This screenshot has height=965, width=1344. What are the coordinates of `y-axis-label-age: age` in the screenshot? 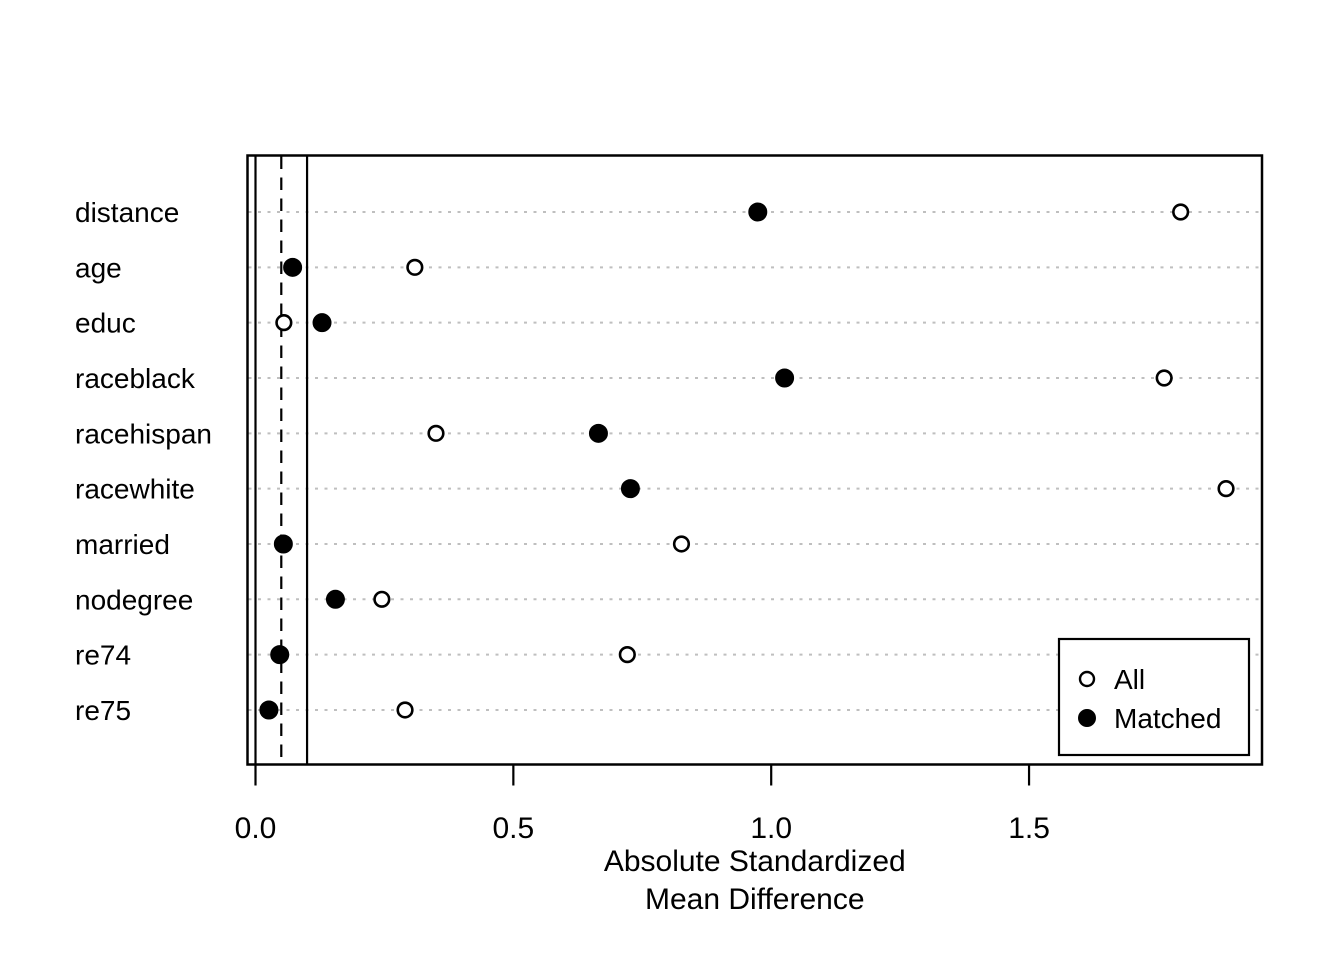 It's located at (98, 267).